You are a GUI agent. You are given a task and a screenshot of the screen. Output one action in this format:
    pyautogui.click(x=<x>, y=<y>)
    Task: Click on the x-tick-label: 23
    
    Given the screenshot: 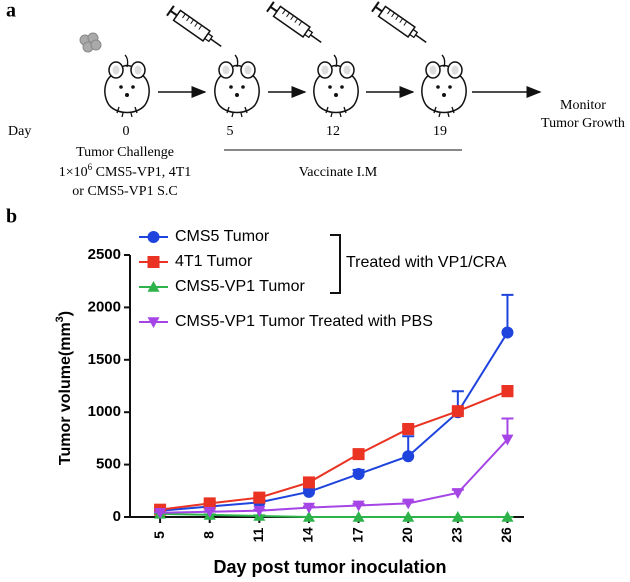 What is the action you would take?
    pyautogui.click(x=457, y=535)
    